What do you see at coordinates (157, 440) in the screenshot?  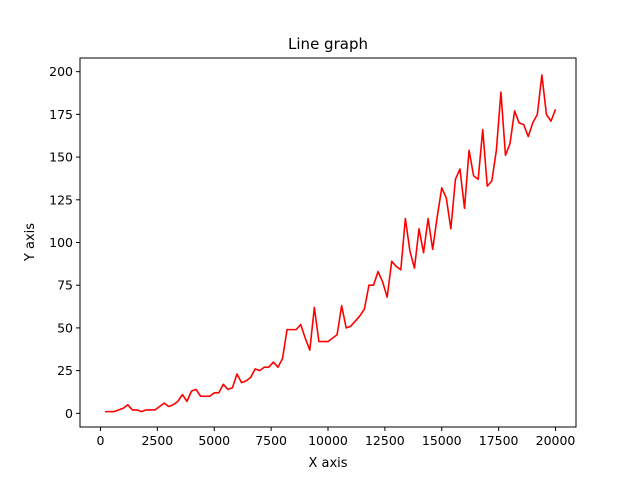 I see `x-tick-label: 2500` at bounding box center [157, 440].